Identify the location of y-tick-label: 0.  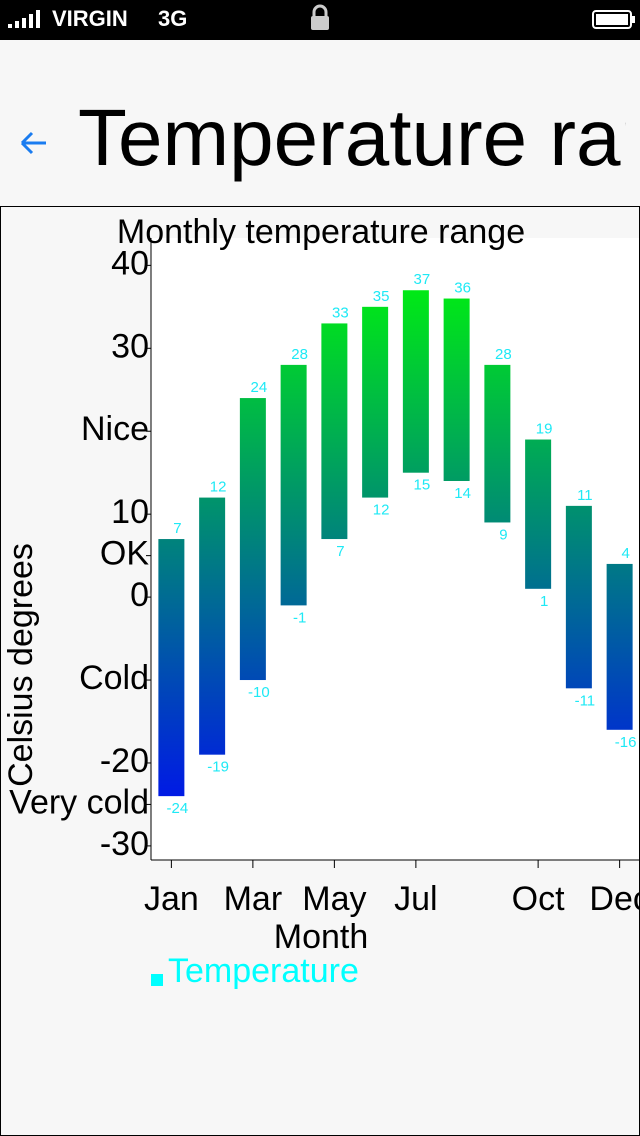
(139, 595).